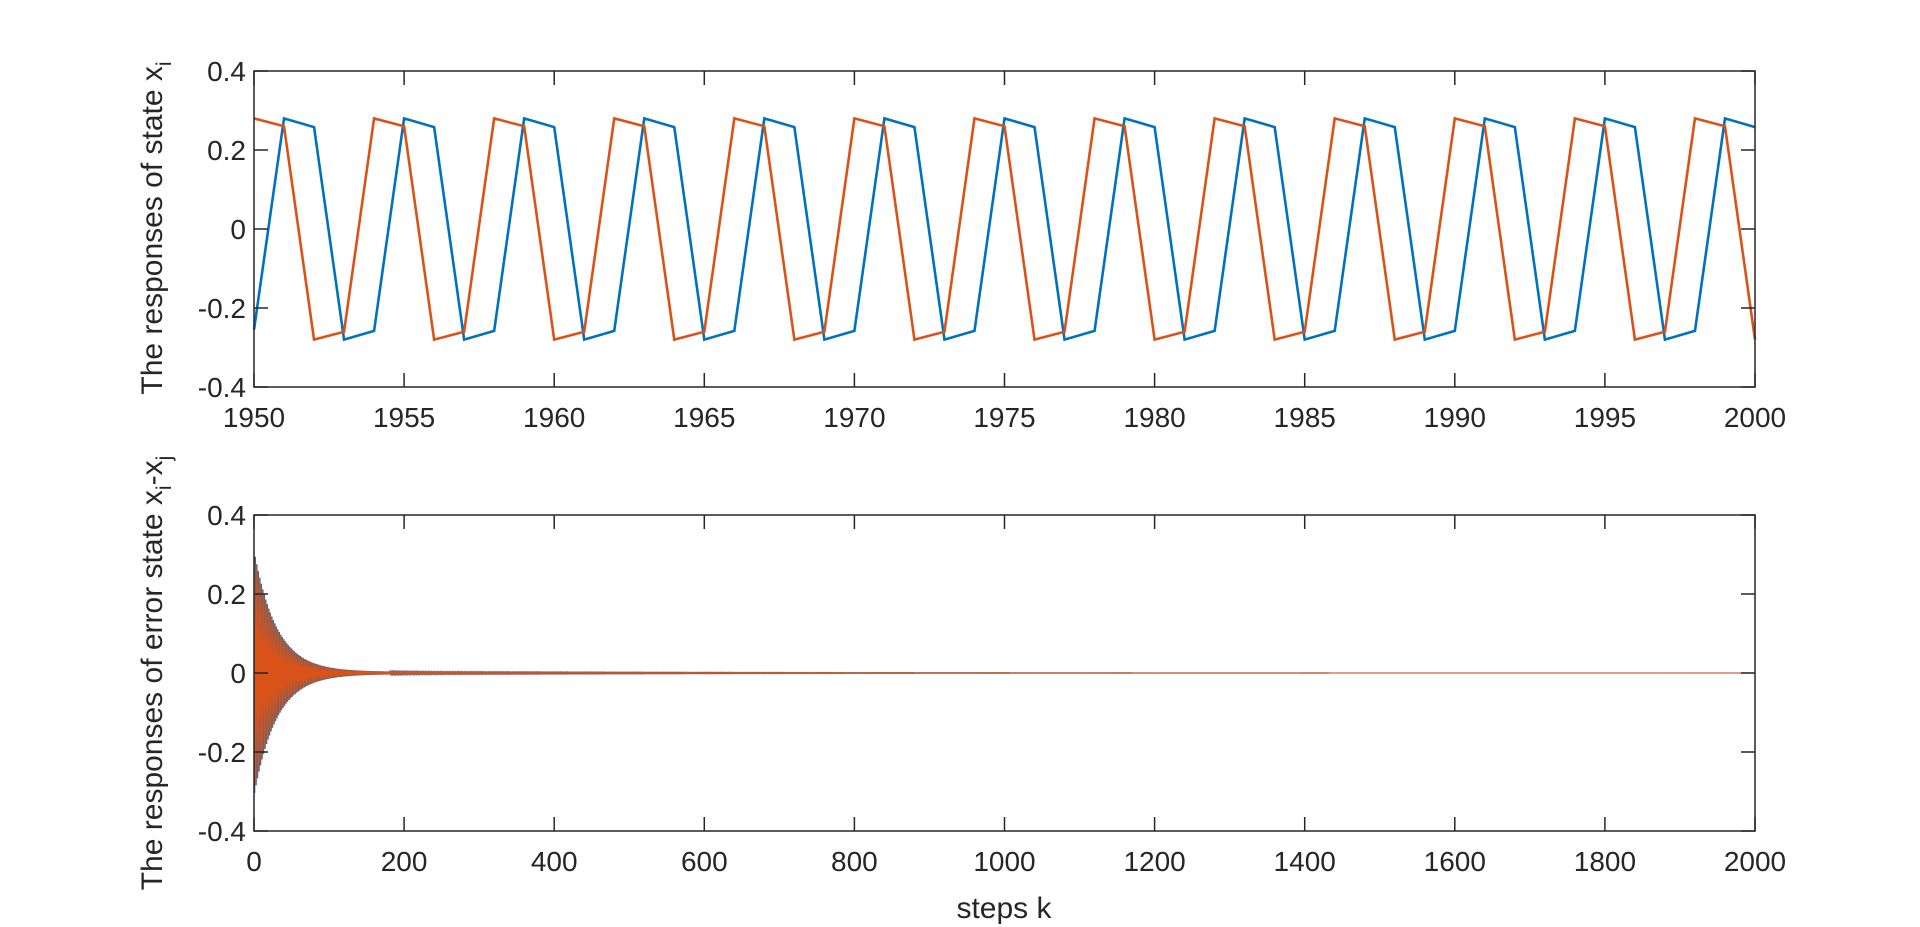 This screenshot has height=927, width=1920. Describe the element at coordinates (1305, 861) in the screenshot. I see `bottom-xtick-label: 1400` at that location.